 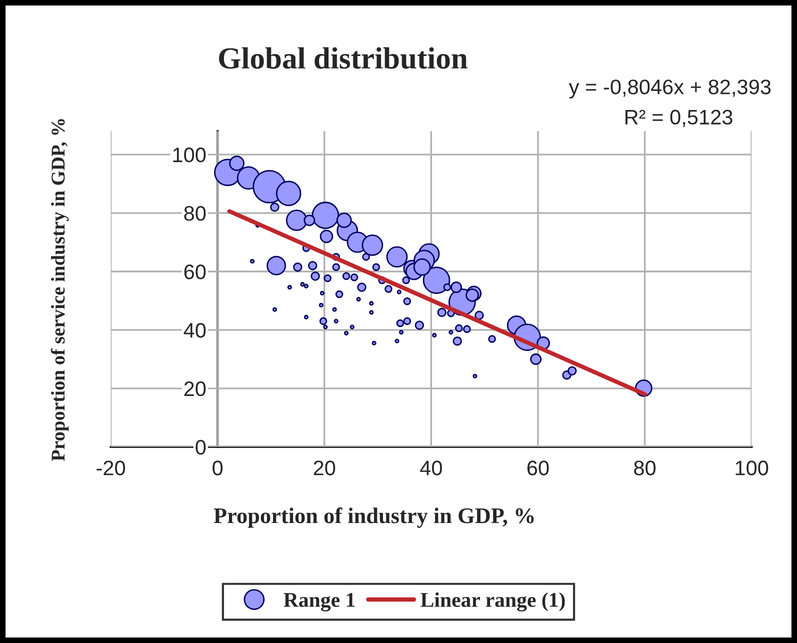 I want to click on y-axis-title: Proportion of service industry in GDP, %, so click(x=59, y=290).